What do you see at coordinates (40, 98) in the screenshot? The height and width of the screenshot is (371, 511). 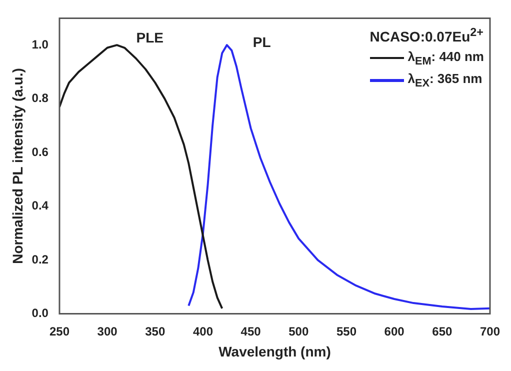 I see `y-tick-label: 0.8` at bounding box center [40, 98].